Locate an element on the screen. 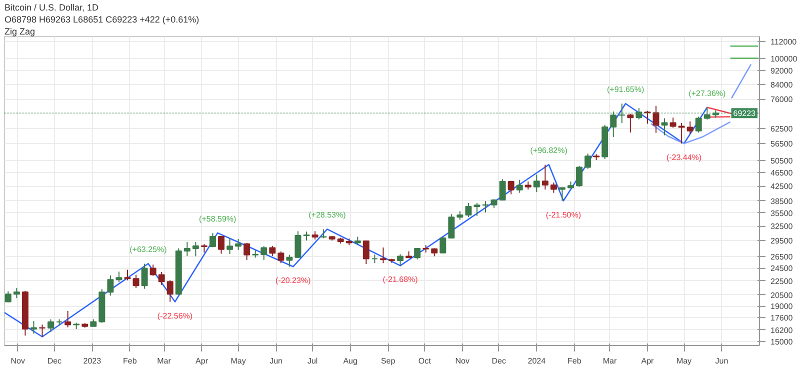 This screenshot has height=368, width=800. y-tick-label: 112000 is located at coordinates (784, 41).